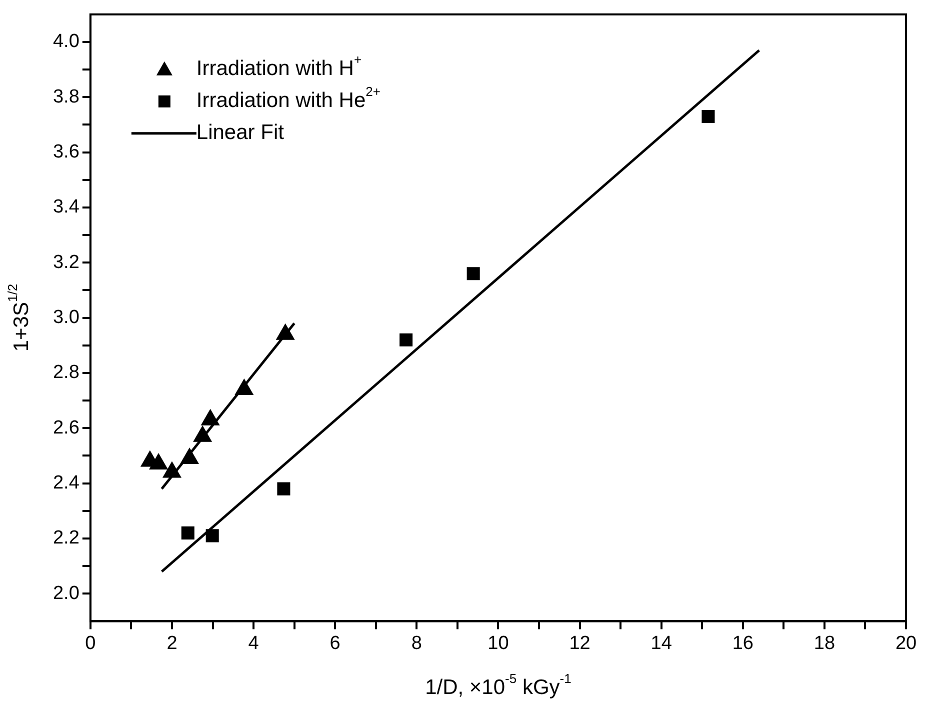 The width and height of the screenshot is (930, 718). What do you see at coordinates (498, 643) in the screenshot?
I see `x-tick-label: 10` at bounding box center [498, 643].